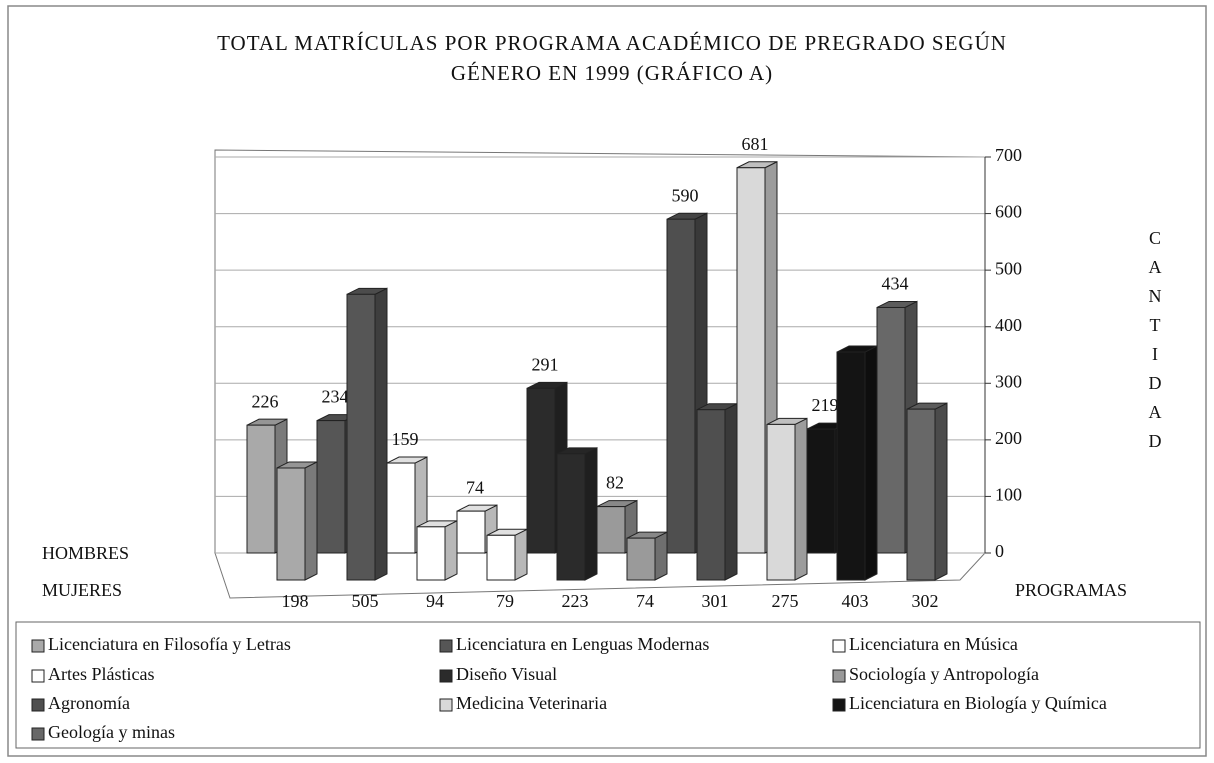 The width and height of the screenshot is (1214, 763). What do you see at coordinates (755, 144) in the screenshot?
I see `value-label: 681` at bounding box center [755, 144].